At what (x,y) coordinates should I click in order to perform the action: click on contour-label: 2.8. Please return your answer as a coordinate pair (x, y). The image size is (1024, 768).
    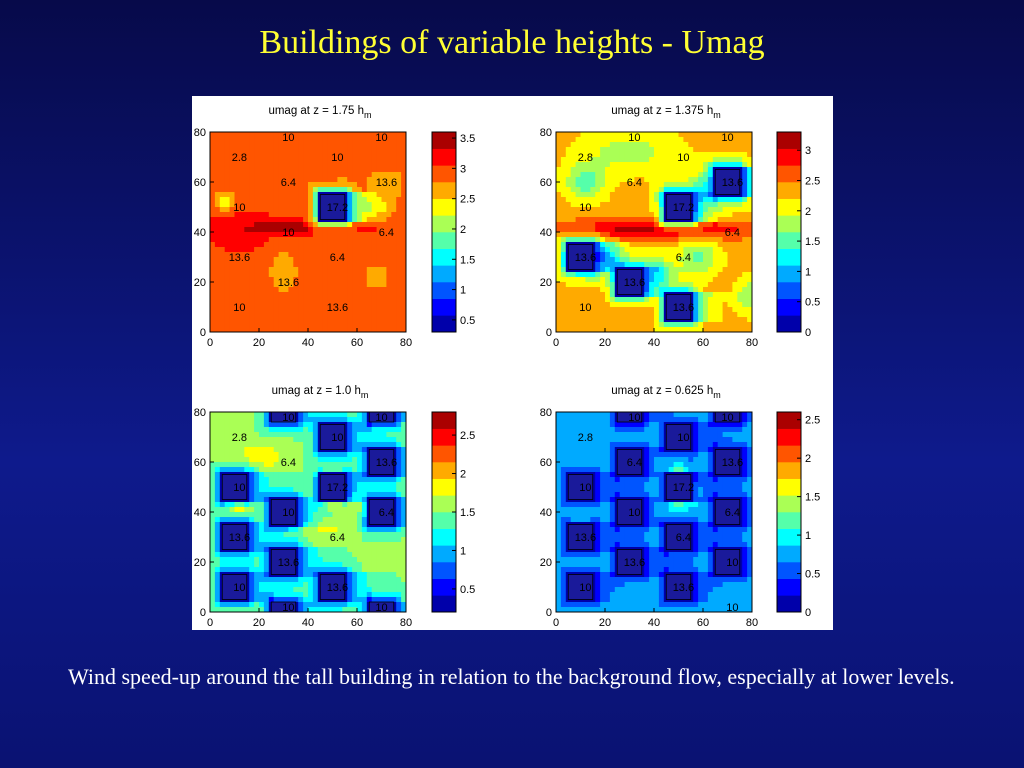
    Looking at the image, I should click on (585, 158).